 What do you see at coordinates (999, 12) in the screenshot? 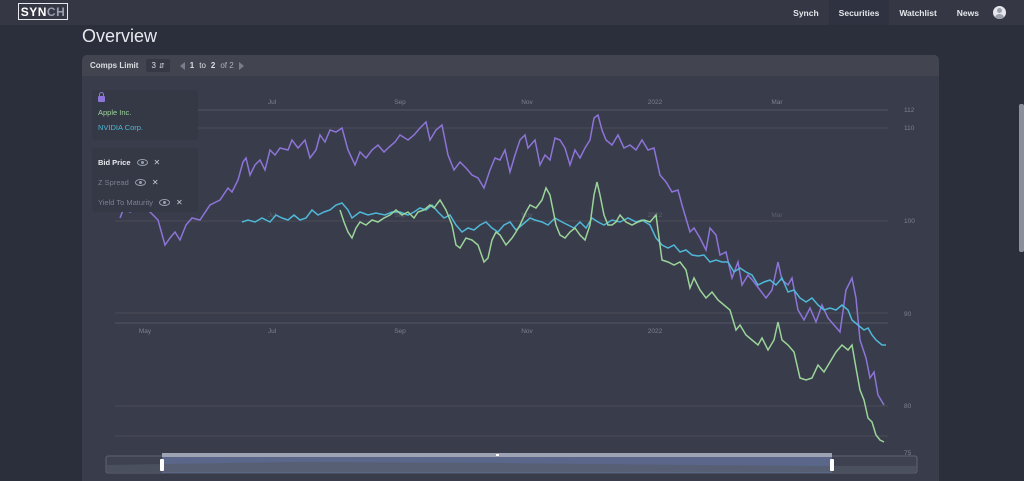
I see `user-avatar-icon` at bounding box center [999, 12].